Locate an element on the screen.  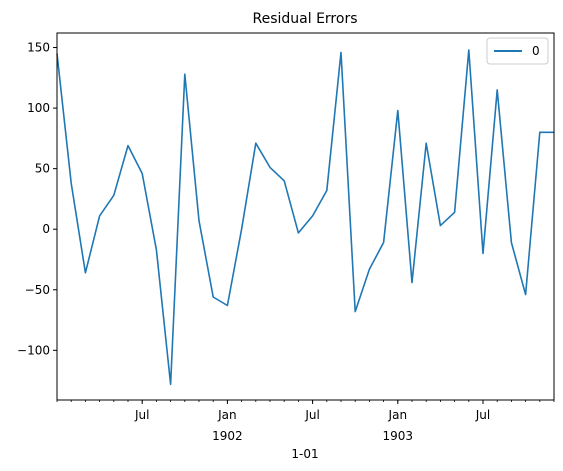
legend: 0 is located at coordinates (517, 51).